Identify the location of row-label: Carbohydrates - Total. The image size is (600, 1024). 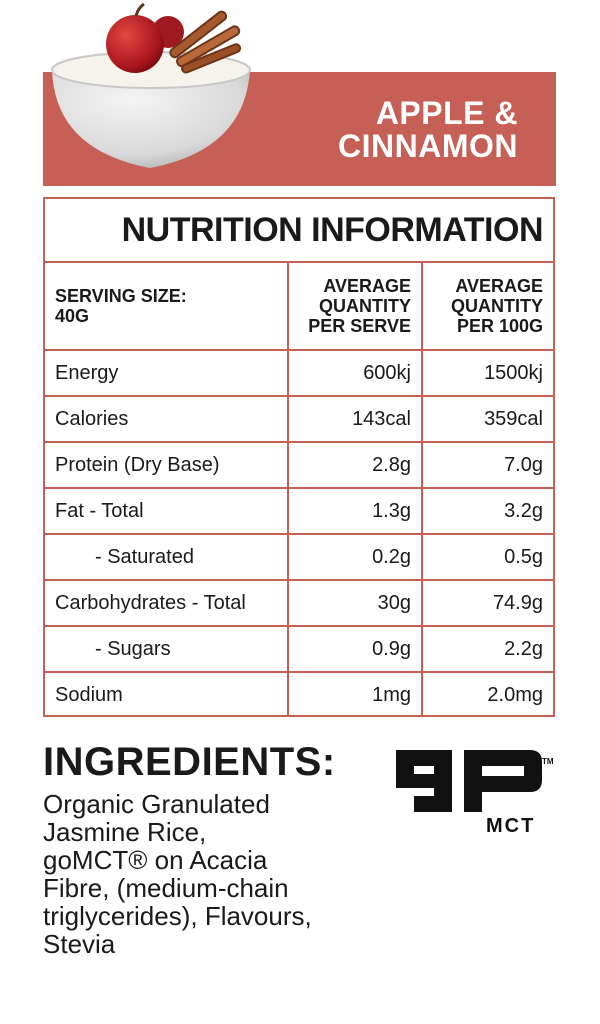
(167, 603).